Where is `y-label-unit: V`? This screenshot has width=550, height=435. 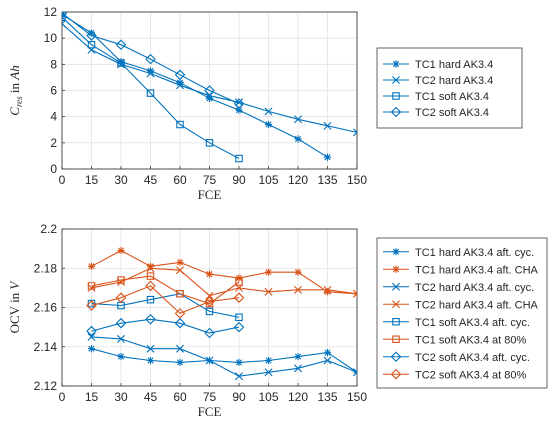 y-label-unit: V is located at coordinates (14, 285).